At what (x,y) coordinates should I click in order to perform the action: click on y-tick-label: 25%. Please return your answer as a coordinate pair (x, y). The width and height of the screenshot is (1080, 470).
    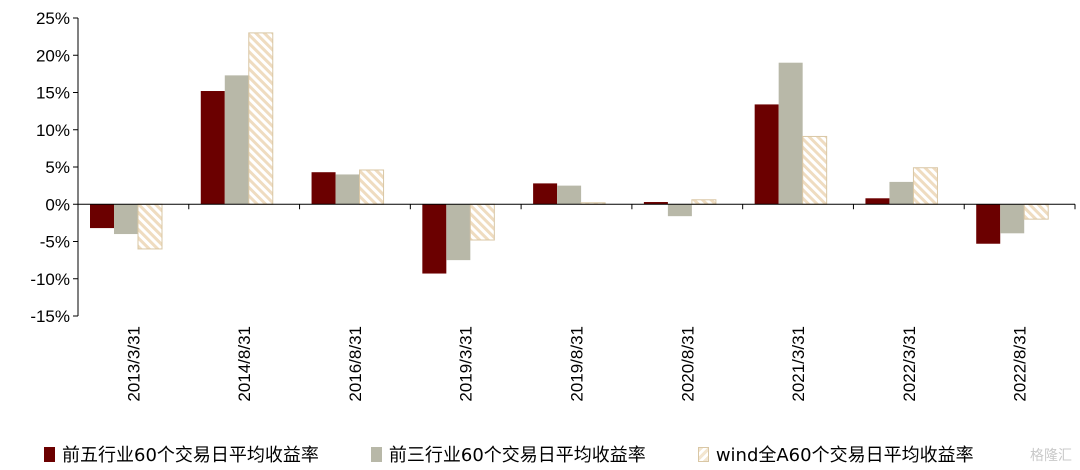
    Looking at the image, I should click on (53, 18).